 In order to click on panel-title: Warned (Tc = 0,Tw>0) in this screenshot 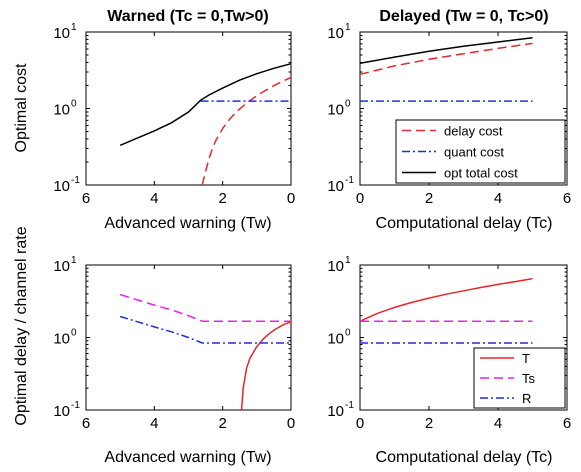, I will do `click(188, 16)`.